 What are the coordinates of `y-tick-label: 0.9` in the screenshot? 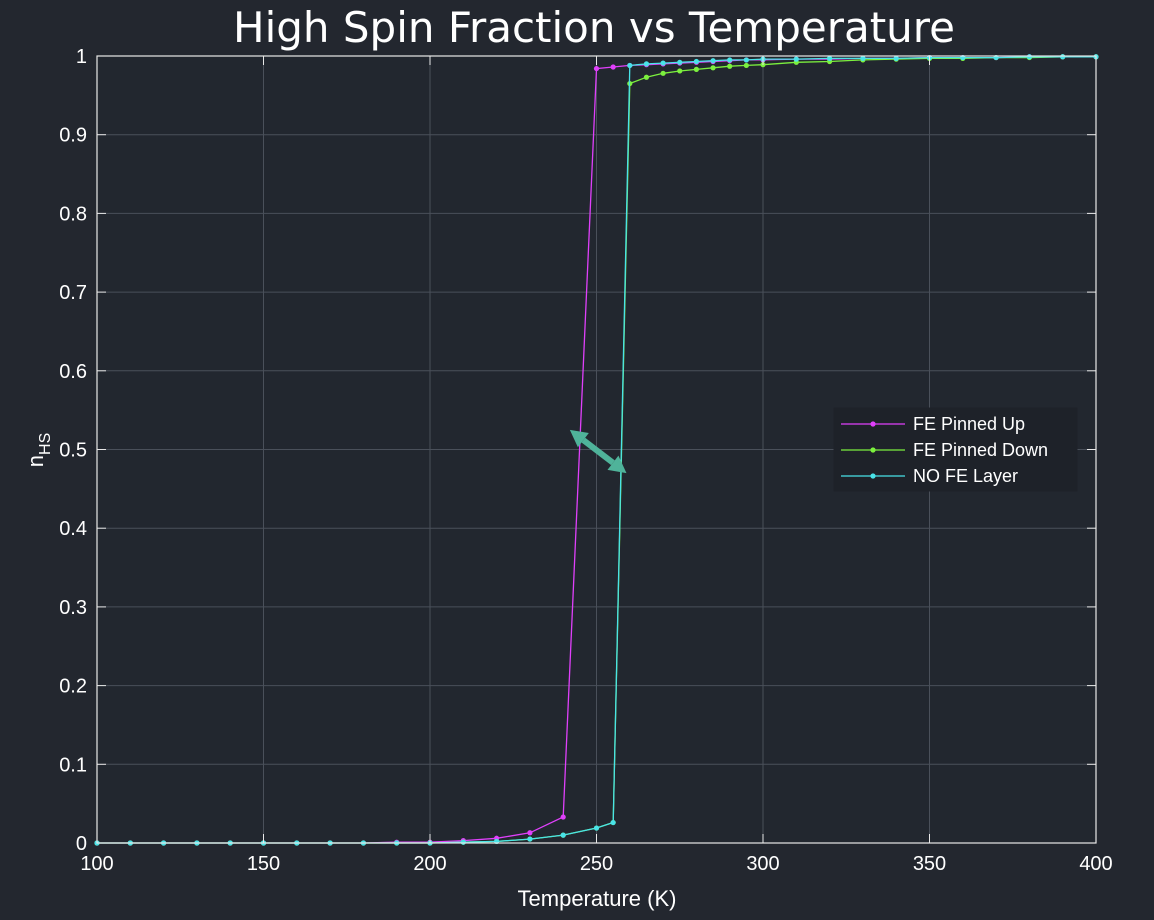 It's located at (73, 136).